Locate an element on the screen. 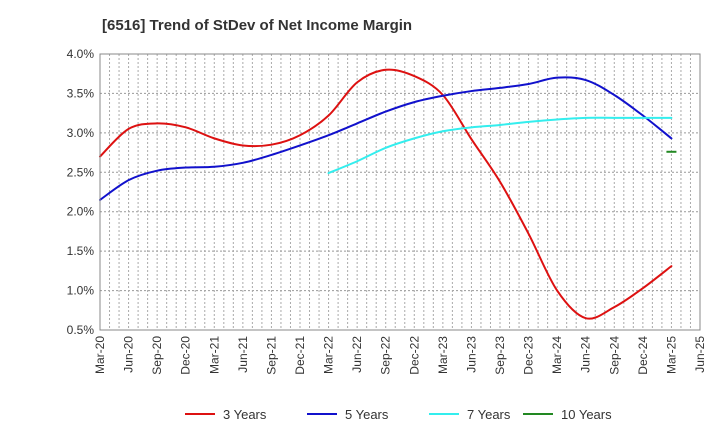 The image size is (720, 440). y-tick-label: 2.5% is located at coordinates (81, 172).